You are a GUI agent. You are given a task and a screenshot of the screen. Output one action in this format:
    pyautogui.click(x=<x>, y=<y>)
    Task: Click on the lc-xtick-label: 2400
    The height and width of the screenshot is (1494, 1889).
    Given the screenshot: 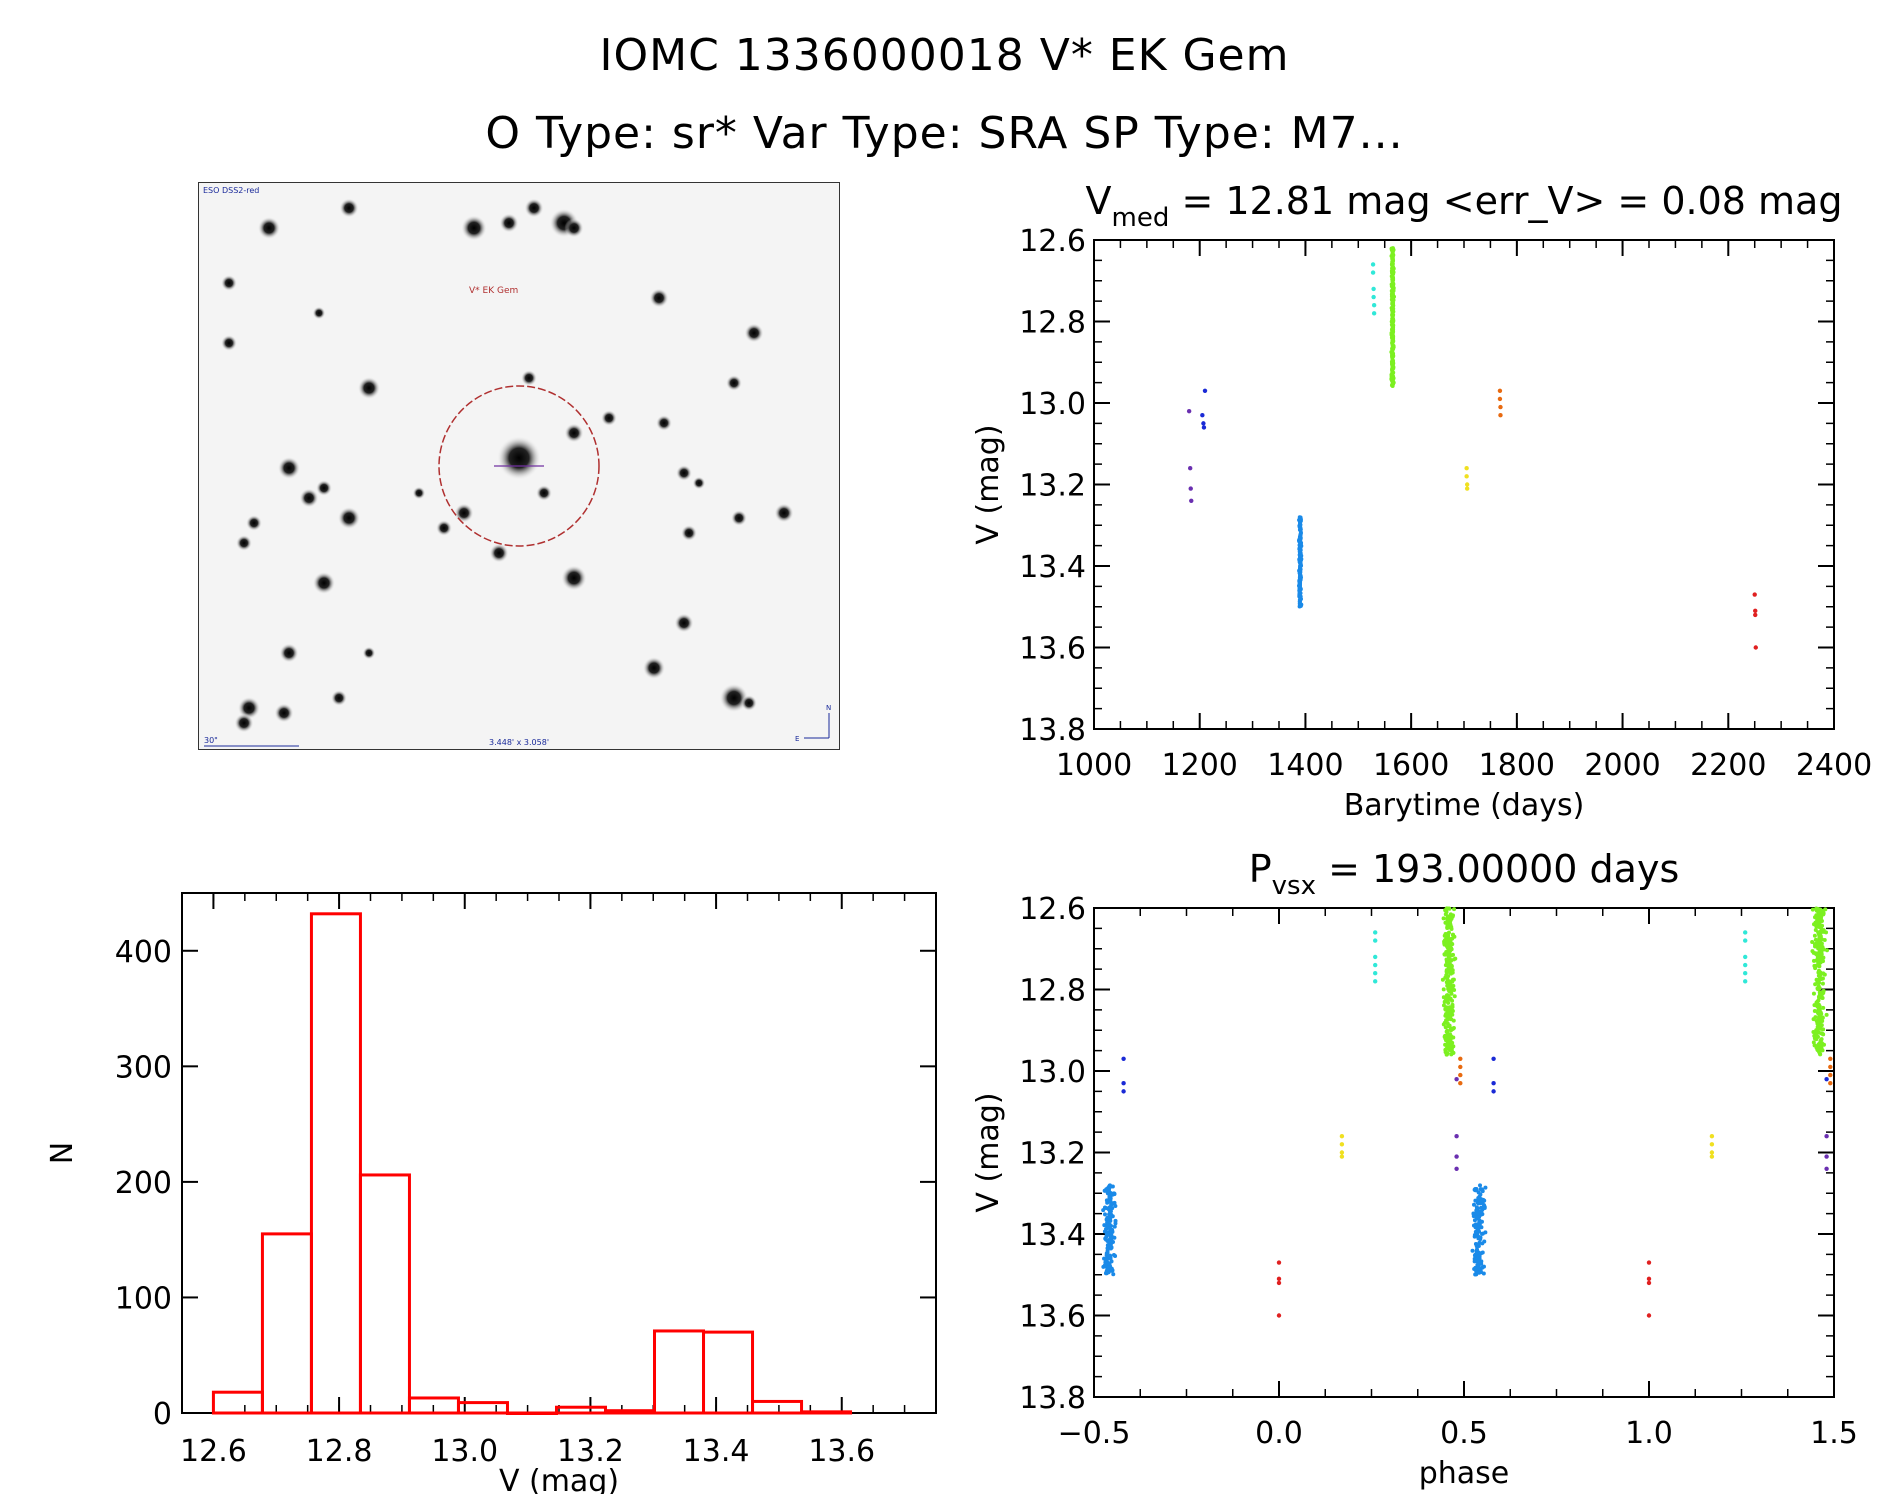 What is the action you would take?
    pyautogui.click(x=1834, y=765)
    